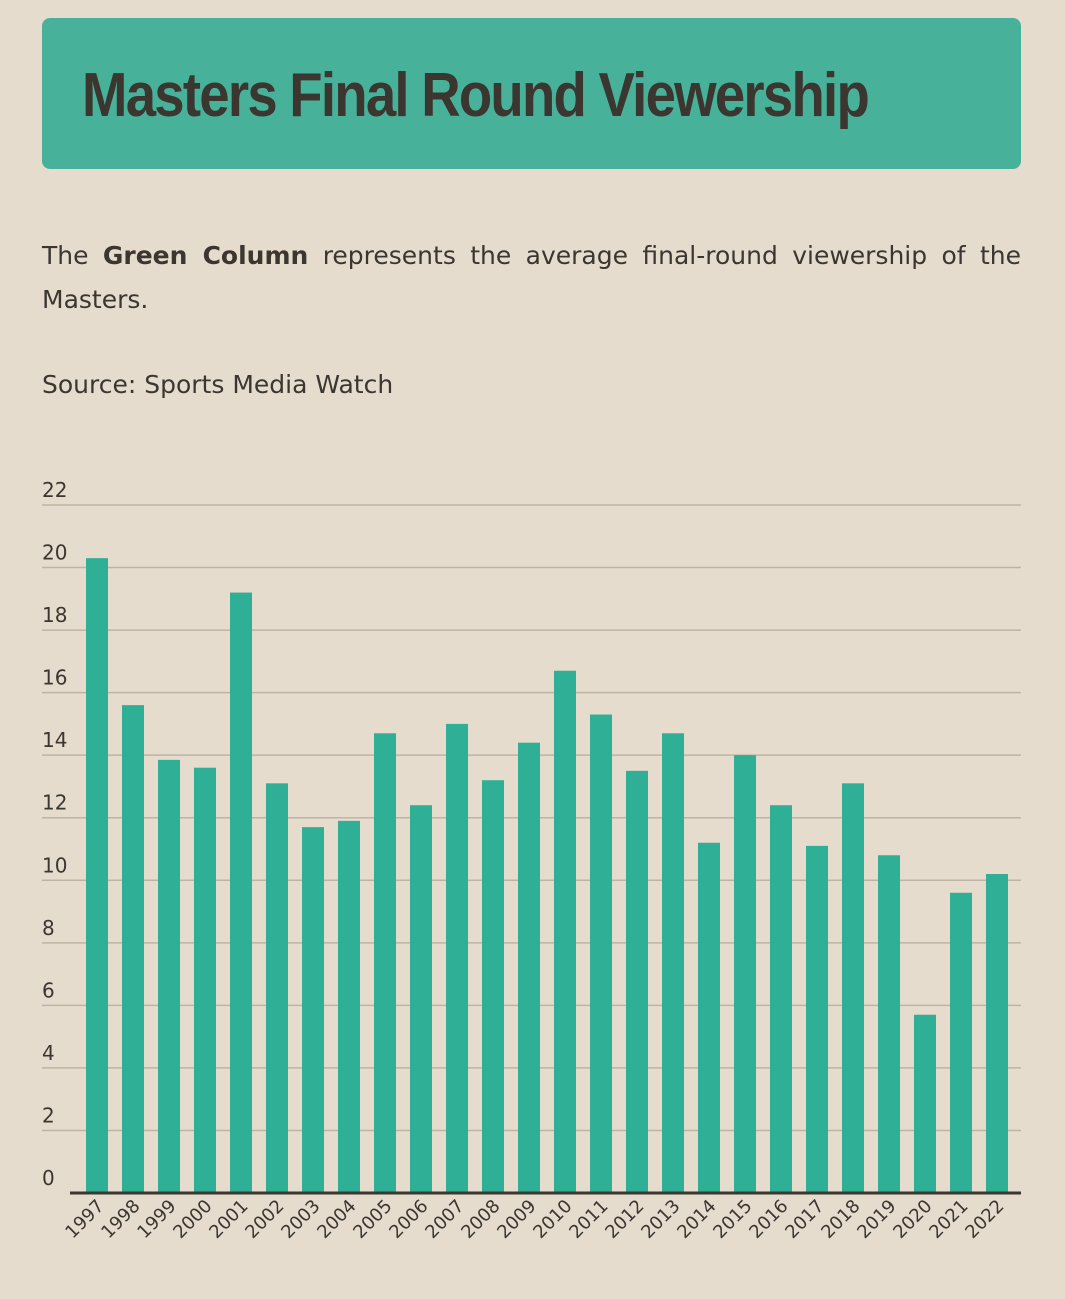 The image size is (1065, 1299). I want to click on bar-2011, so click(601, 953).